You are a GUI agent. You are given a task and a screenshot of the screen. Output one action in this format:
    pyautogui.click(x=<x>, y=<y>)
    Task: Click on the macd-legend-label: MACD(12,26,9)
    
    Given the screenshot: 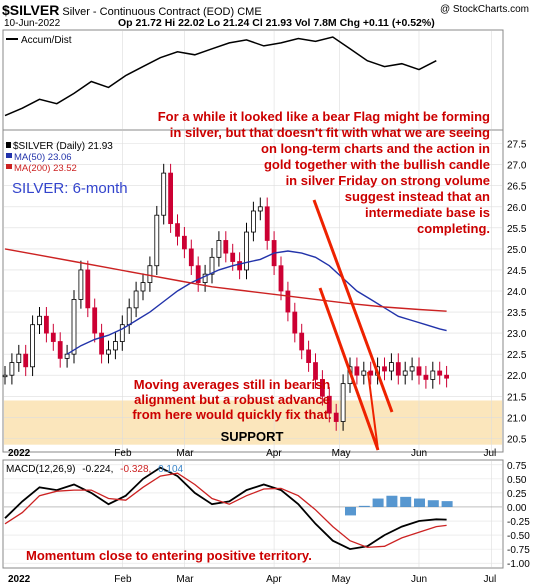 What is the action you would take?
    pyautogui.click(x=40, y=469)
    